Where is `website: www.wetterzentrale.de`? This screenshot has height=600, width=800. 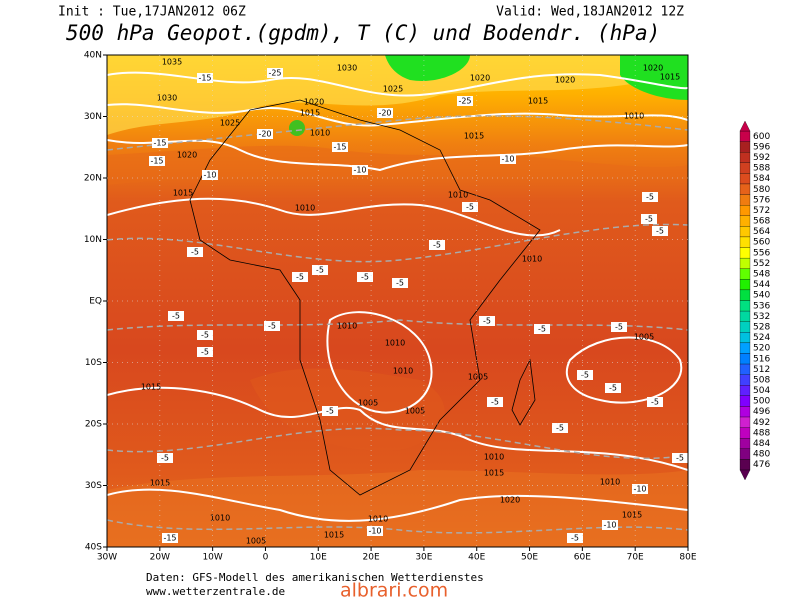
website: www.wetterzentrale.de is located at coordinates (215, 591).